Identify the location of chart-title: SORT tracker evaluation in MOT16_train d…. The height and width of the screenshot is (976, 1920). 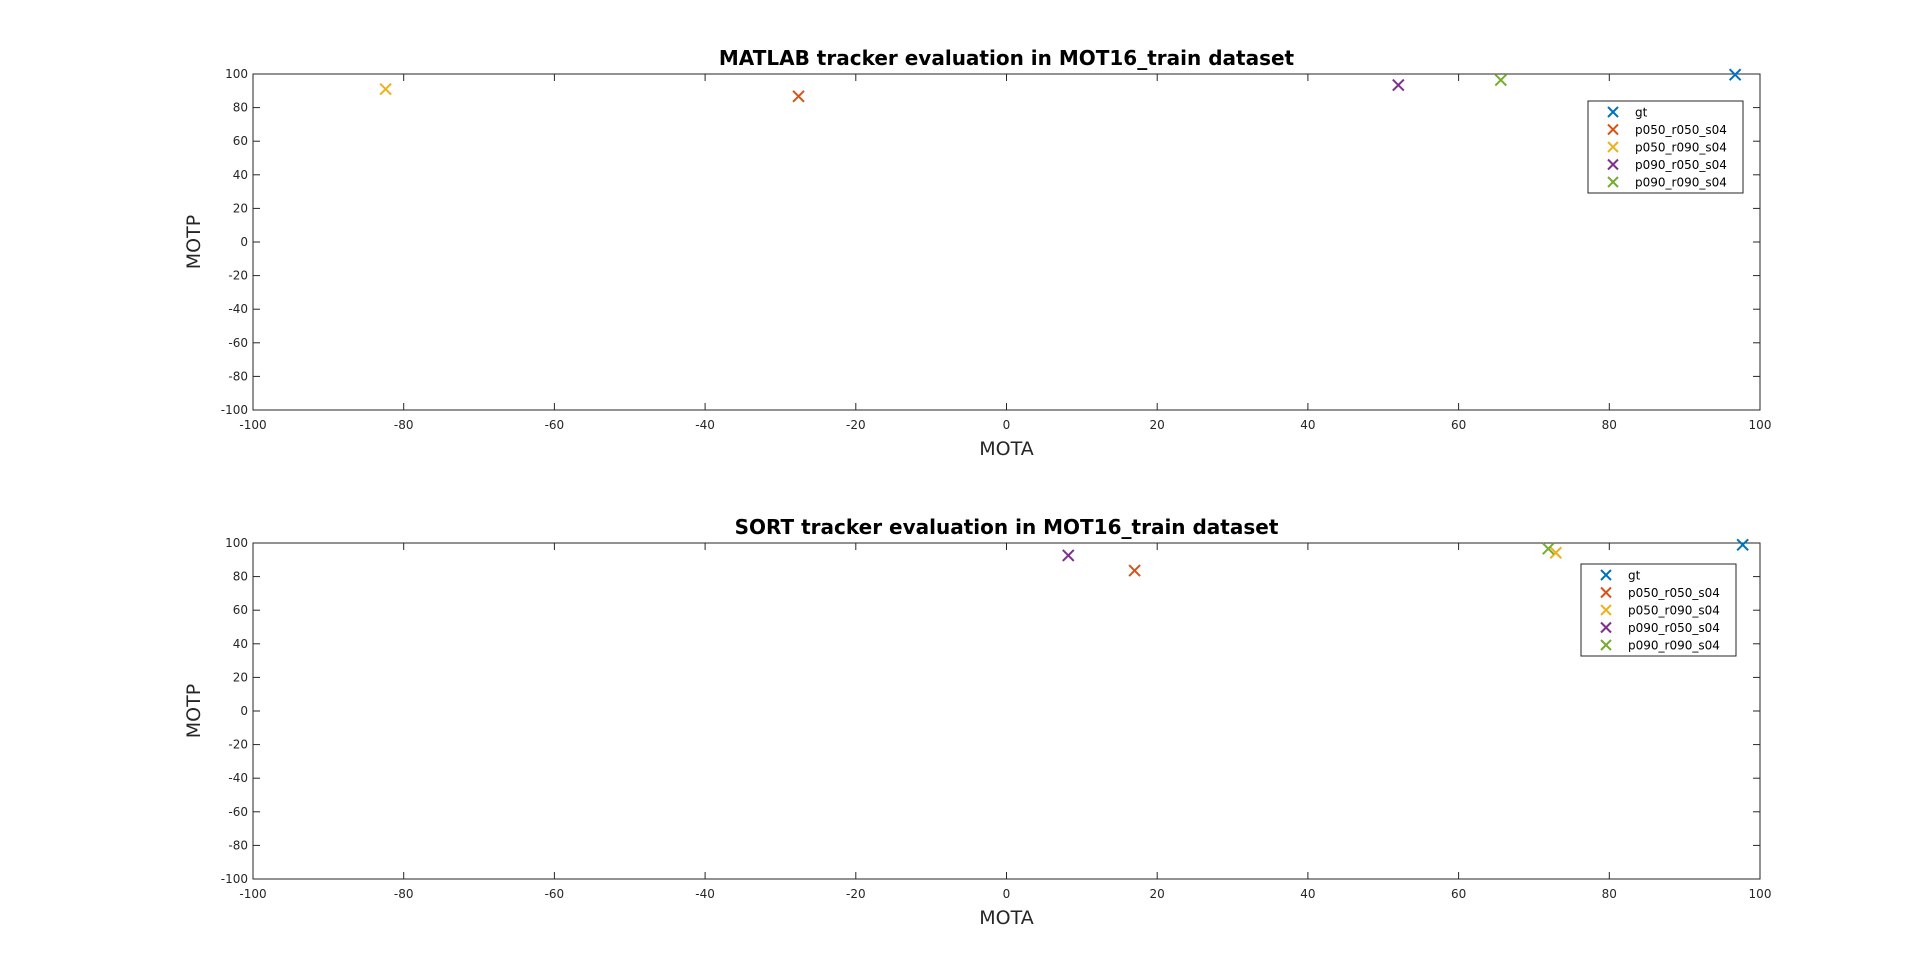
(1007, 527).